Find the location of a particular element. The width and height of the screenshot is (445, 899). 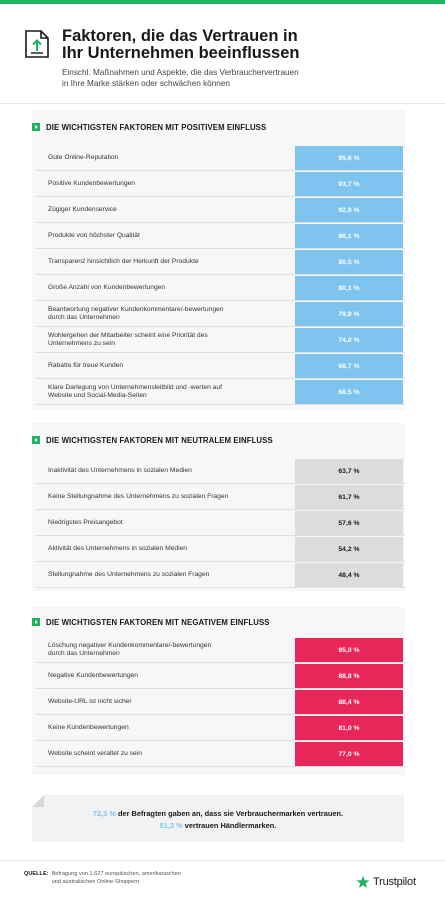

factor-label: Zügiger Kundenservice is located at coordinates (168, 209).